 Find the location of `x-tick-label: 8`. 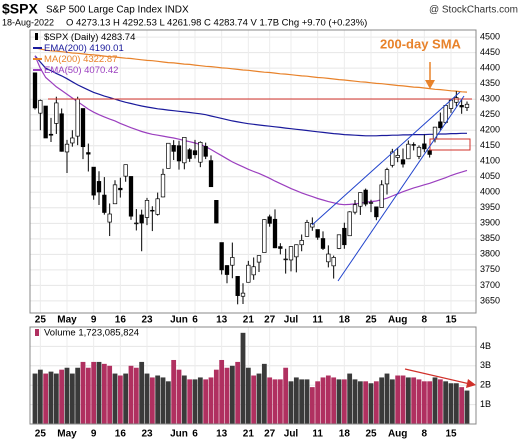

x-tick-label: 8 is located at coordinates (425, 320).